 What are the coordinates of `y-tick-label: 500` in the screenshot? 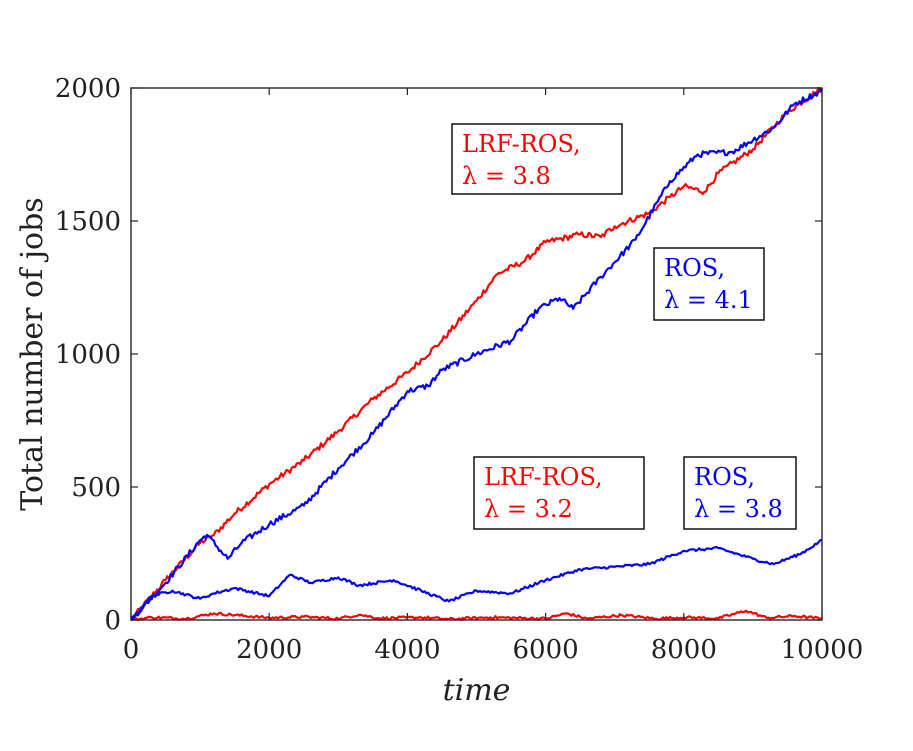 It's located at (96, 488).